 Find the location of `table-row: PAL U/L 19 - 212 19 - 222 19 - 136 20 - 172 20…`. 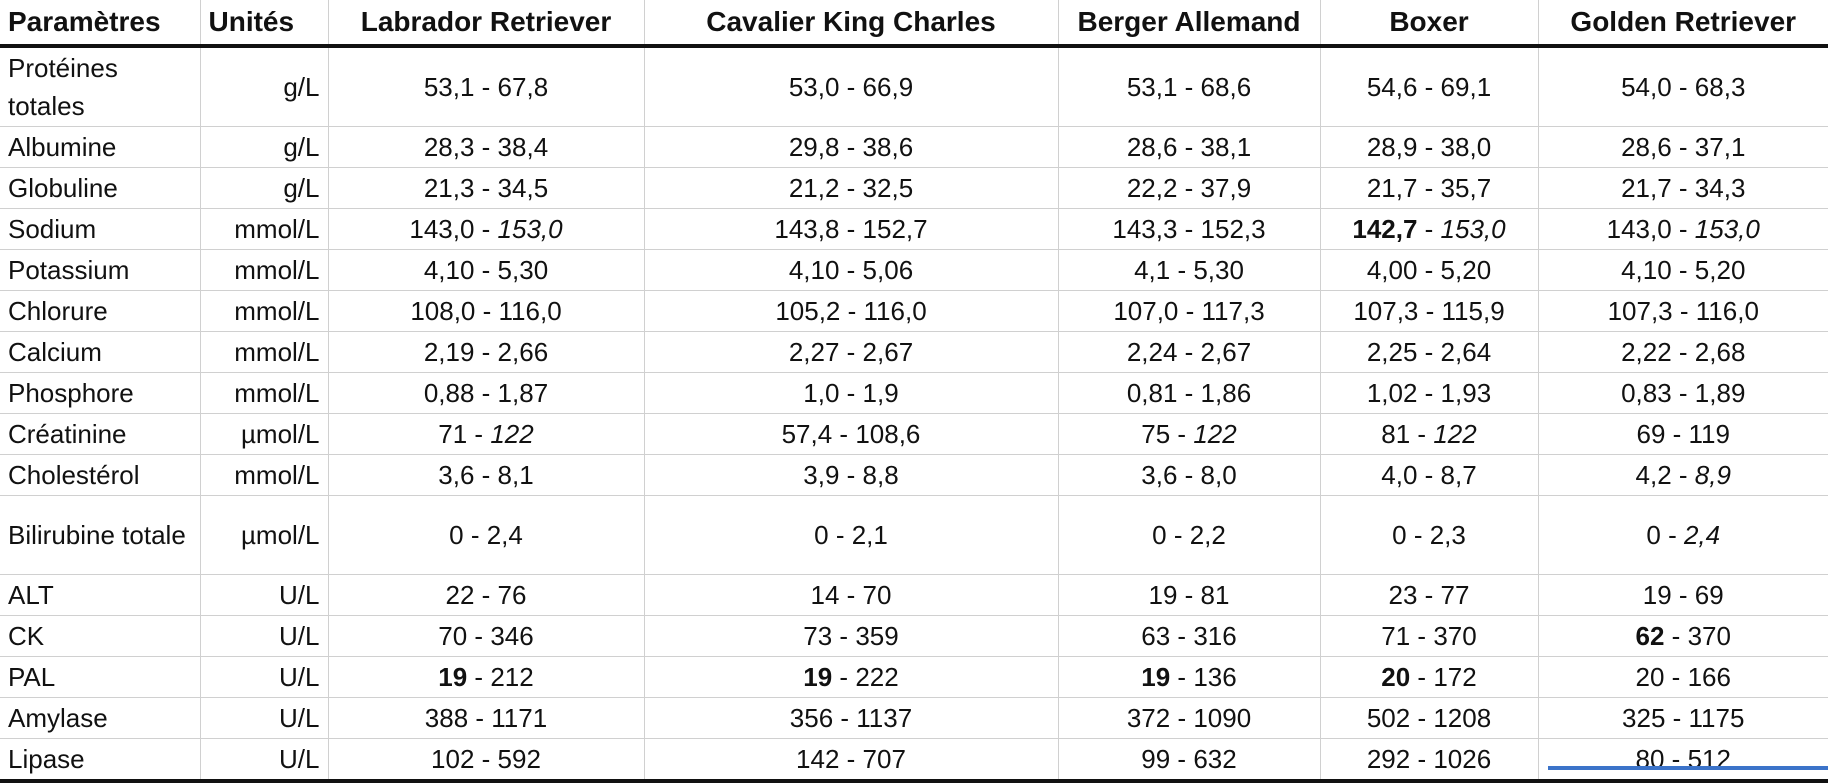

table-row: PAL U/L 19 - 212 19 - 222 19 - 136 20 - 172 20… is located at coordinates (914, 677).